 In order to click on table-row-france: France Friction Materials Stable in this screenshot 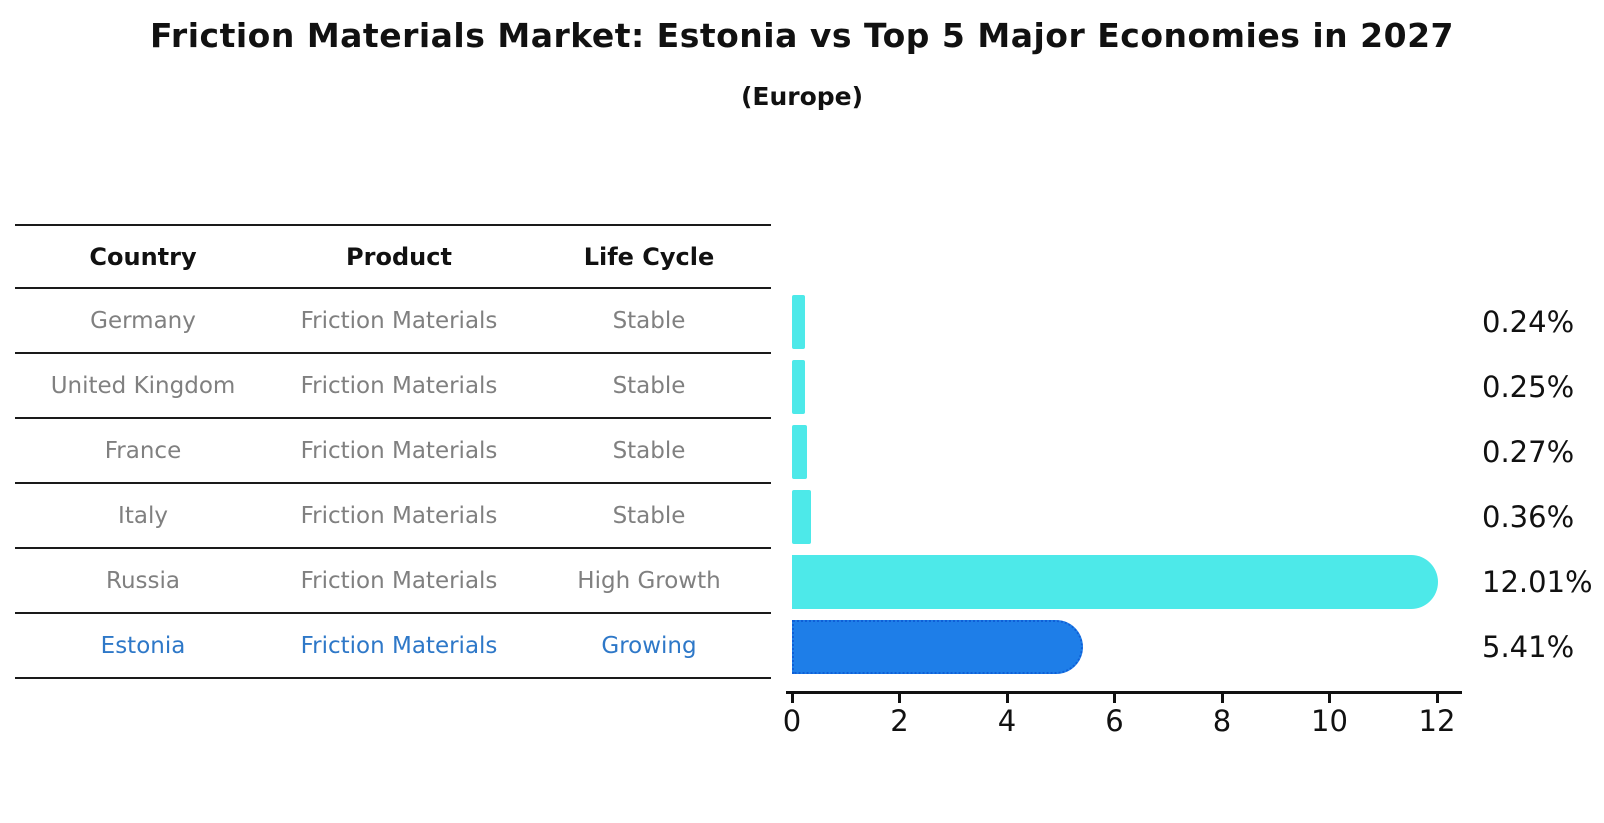, I will do `click(393, 451)`.